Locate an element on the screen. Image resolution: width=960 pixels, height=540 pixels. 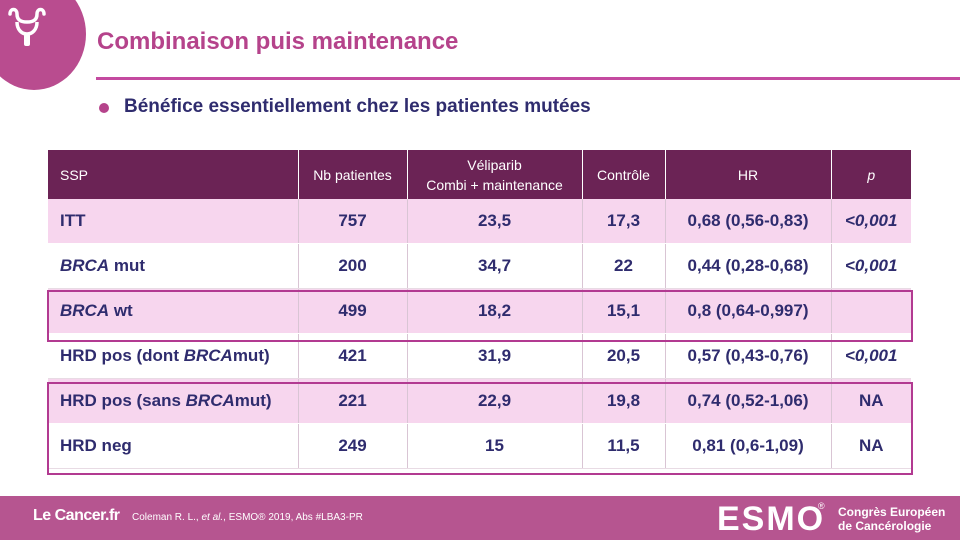
cell-hr: 0,8 (0,64-0,997) is located at coordinates (748, 311).